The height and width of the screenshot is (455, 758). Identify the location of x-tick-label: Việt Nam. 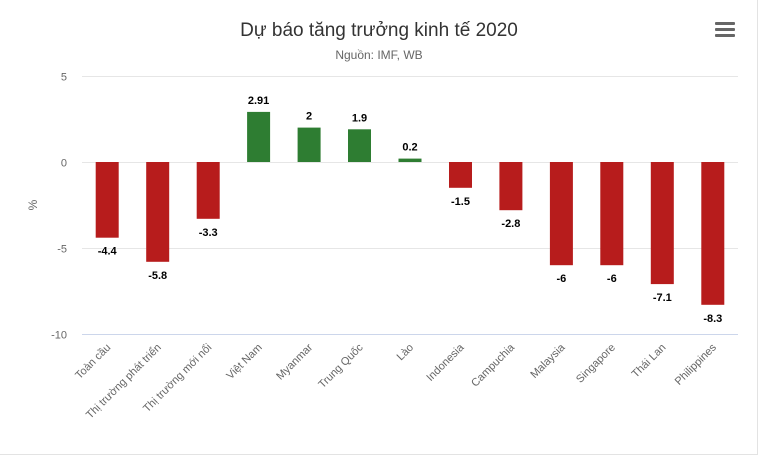
(244, 362).